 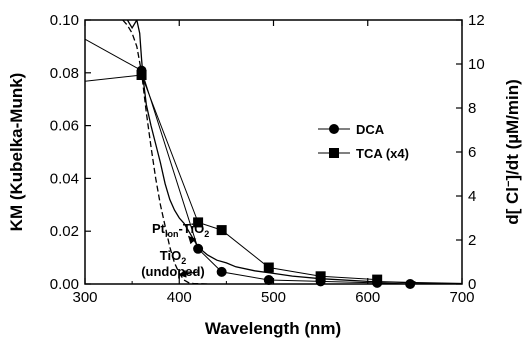 I want to click on annotation-pt-tio2: Ption-TiO2, so click(x=180, y=230).